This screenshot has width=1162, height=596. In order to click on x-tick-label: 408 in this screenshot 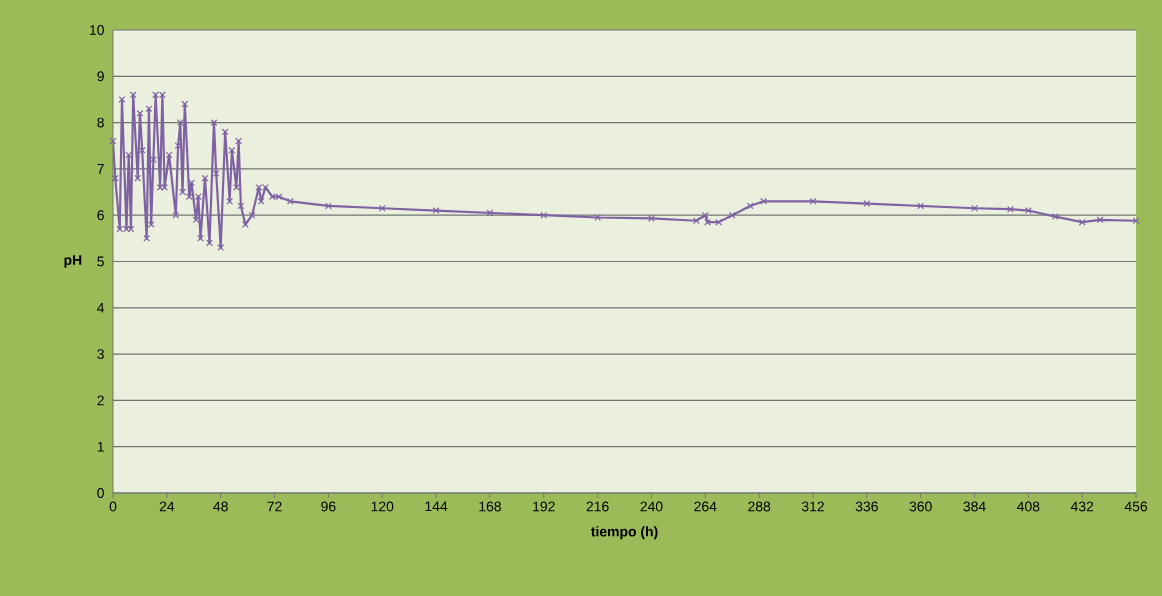, I will do `click(1028, 506)`.